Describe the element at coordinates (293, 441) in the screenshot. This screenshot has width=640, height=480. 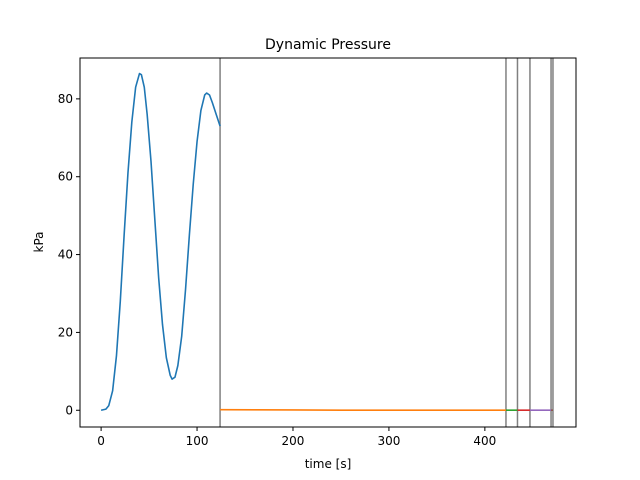
I see `x-tick-label: 200` at that location.